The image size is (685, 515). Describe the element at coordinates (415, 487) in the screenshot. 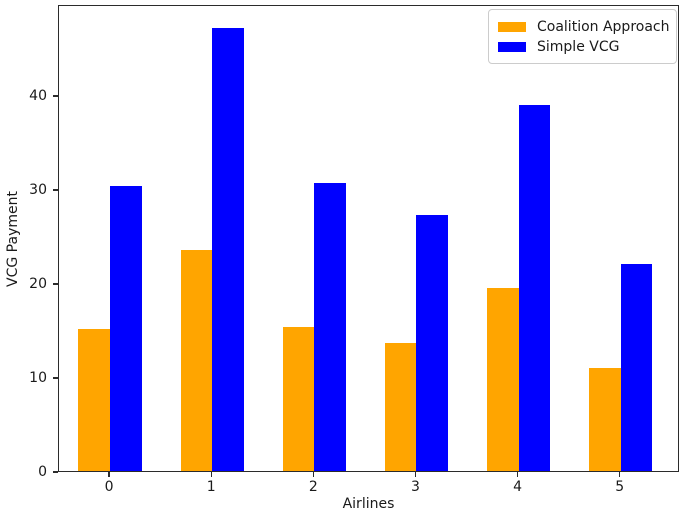

I see `x-tick-label-3: 3` at that location.